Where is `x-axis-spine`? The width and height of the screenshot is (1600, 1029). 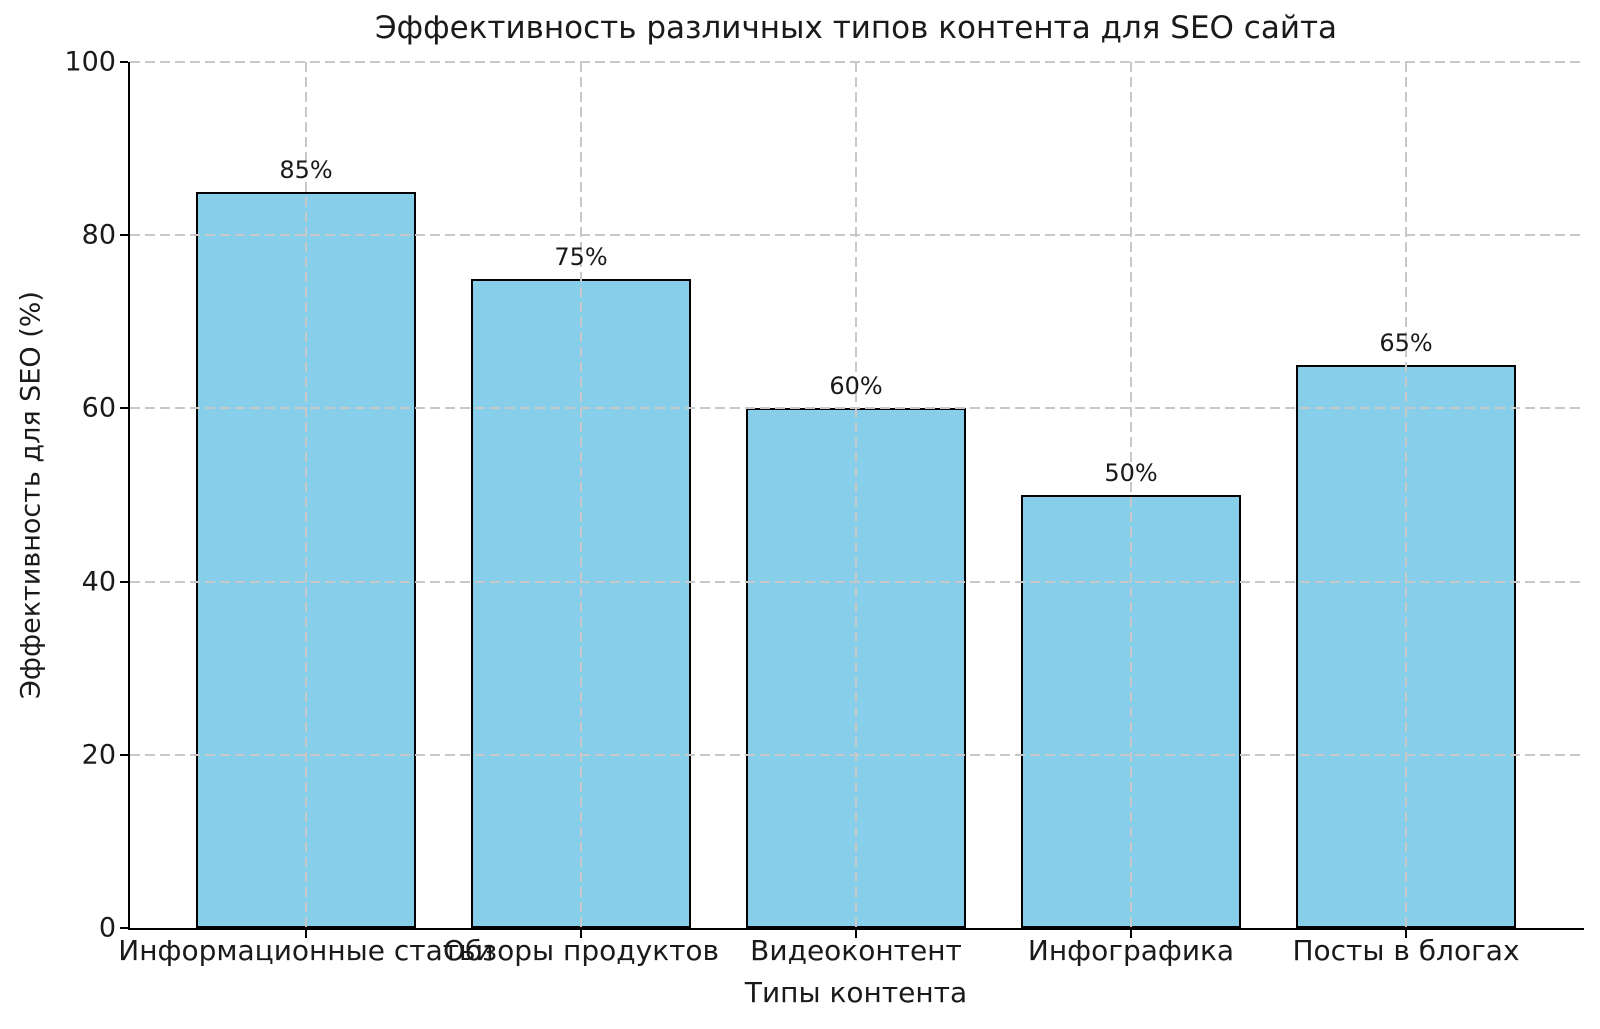 x-axis-spine is located at coordinates (856, 929).